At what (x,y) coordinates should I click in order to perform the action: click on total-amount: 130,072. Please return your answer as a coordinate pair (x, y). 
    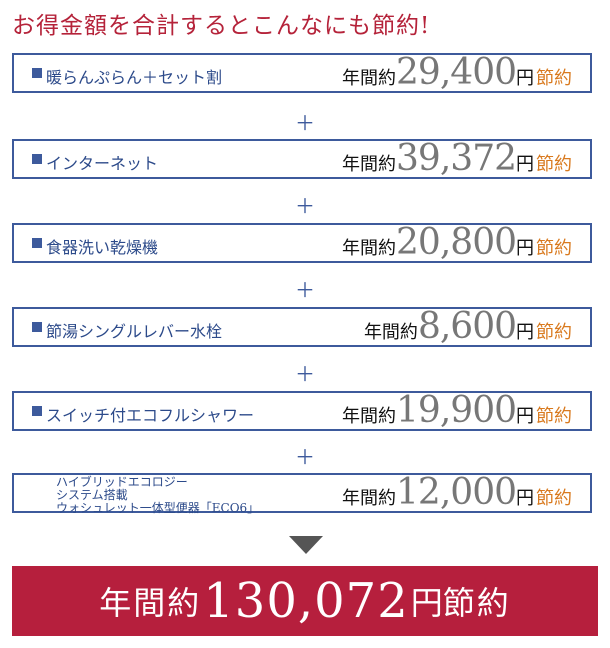
    Looking at the image, I should click on (306, 601).